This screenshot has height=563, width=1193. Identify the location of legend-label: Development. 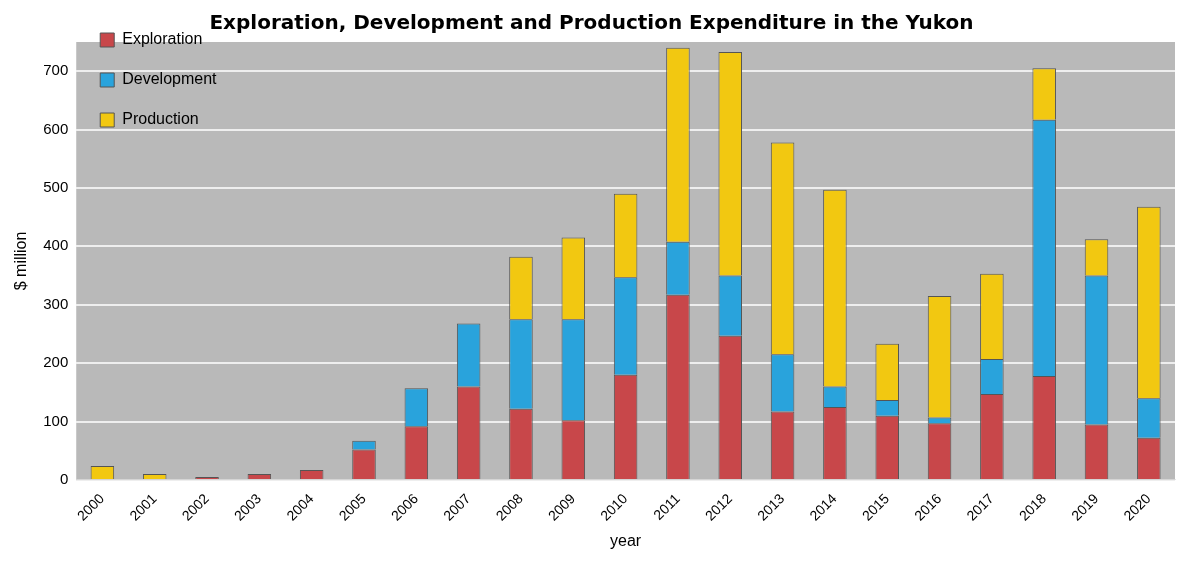
(170, 79).